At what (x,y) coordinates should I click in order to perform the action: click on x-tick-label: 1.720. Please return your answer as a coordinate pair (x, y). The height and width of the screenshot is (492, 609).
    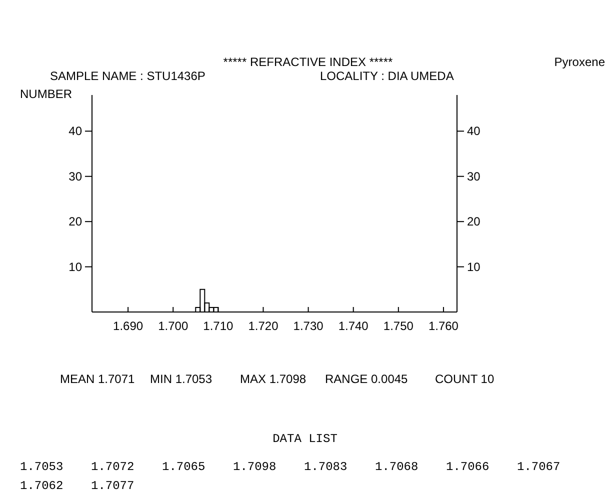
    Looking at the image, I should click on (263, 326).